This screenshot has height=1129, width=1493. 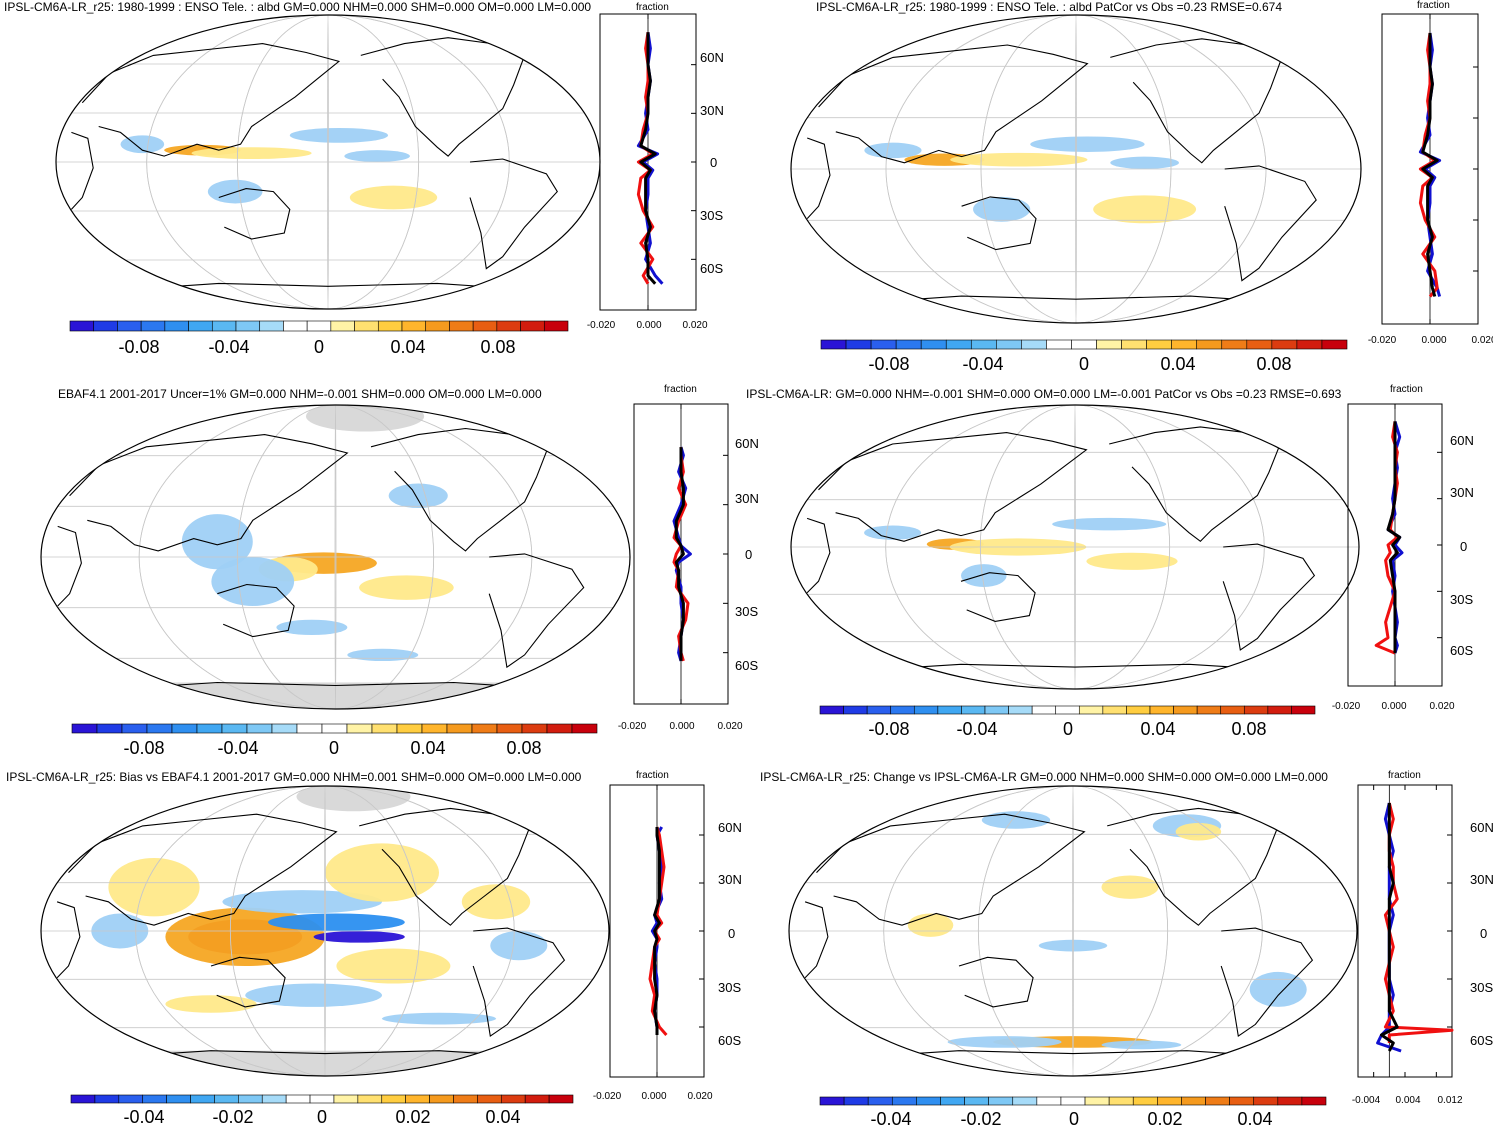 I want to click on model-profile-line, so click(x=1428, y=165).